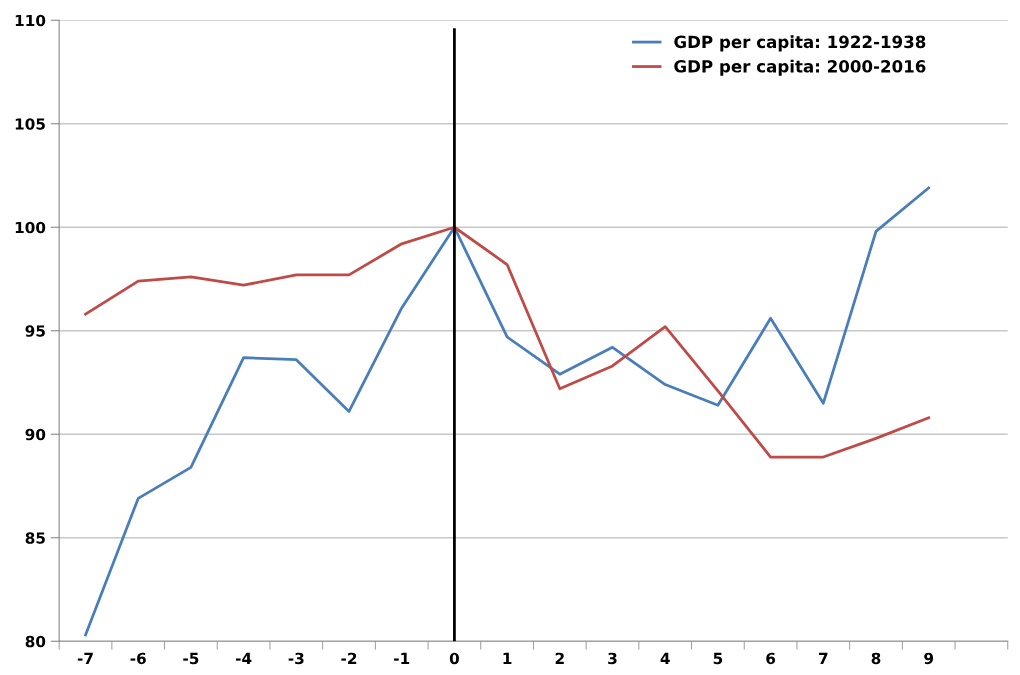 The image size is (1020, 675). I want to click on x-tick-label: 7, so click(823, 658).